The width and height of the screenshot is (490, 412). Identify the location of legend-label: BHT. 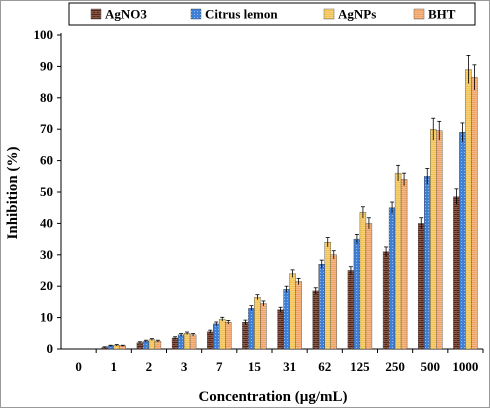
(442, 14).